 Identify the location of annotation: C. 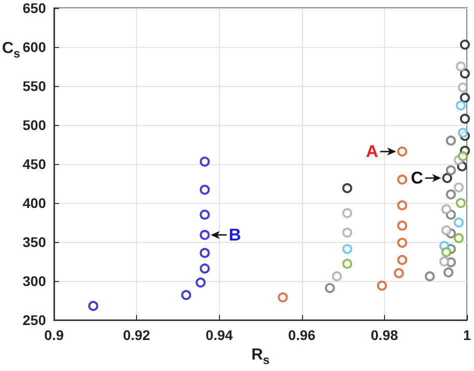
(417, 178).